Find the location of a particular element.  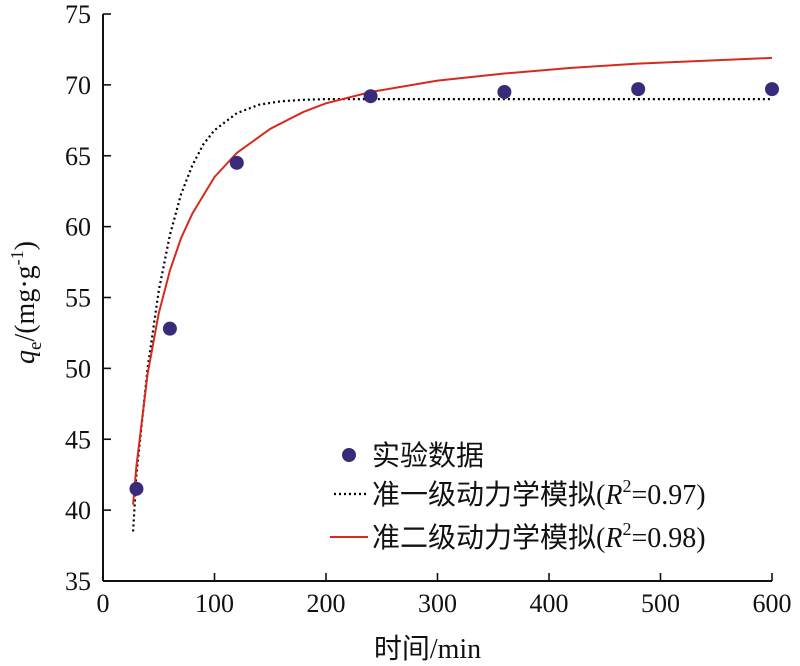

y-tick-label: 50 is located at coordinates (78, 368).